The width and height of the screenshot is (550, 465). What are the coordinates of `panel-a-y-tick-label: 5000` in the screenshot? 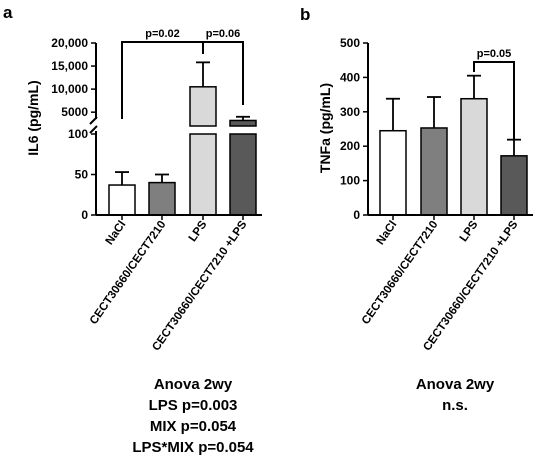 It's located at (74, 112).